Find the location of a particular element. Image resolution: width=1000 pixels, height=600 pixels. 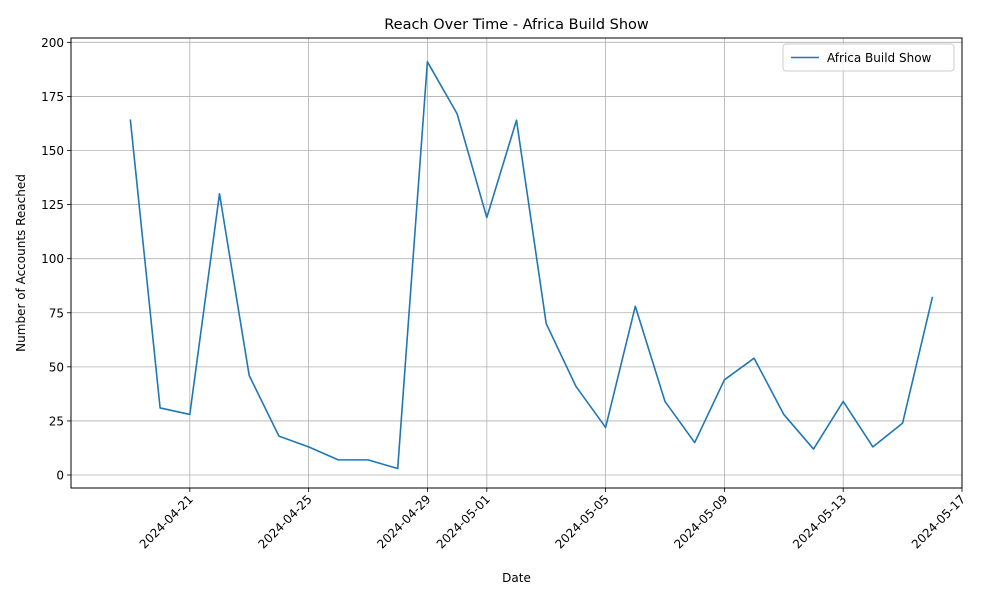

legend: Africa Build Show is located at coordinates (868, 57).